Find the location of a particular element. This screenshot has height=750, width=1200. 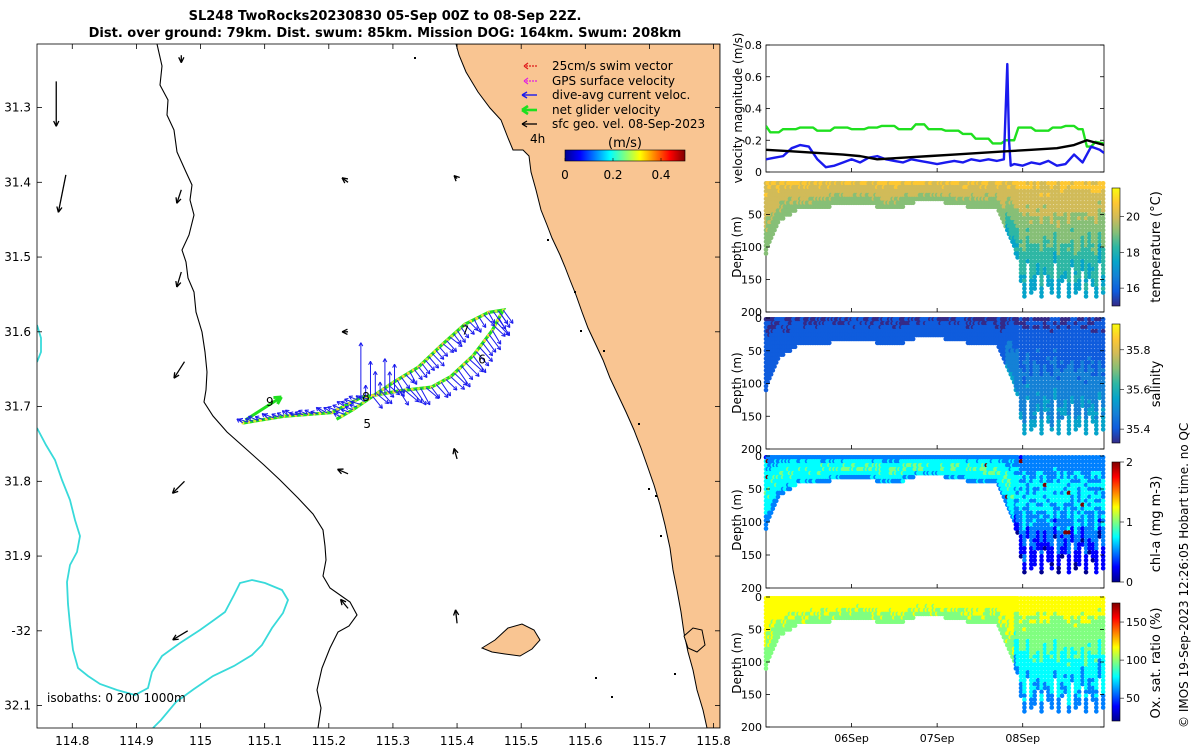

colorbar-tick-label: 0 is located at coordinates (565, 175).